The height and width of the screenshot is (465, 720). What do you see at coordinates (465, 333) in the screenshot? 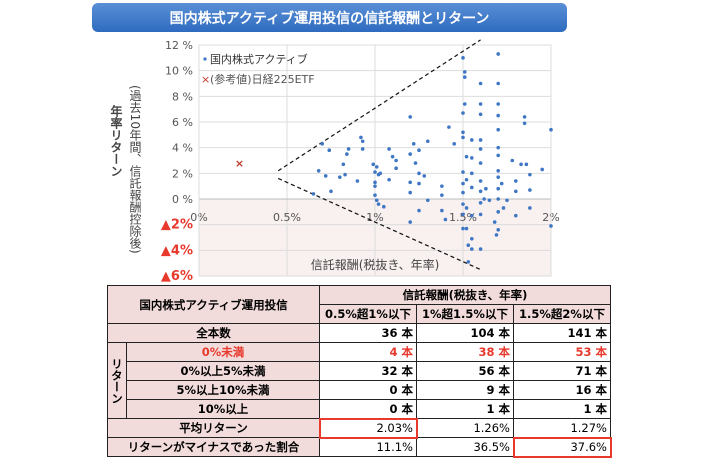
I see `cell: 104 本` at bounding box center [465, 333].